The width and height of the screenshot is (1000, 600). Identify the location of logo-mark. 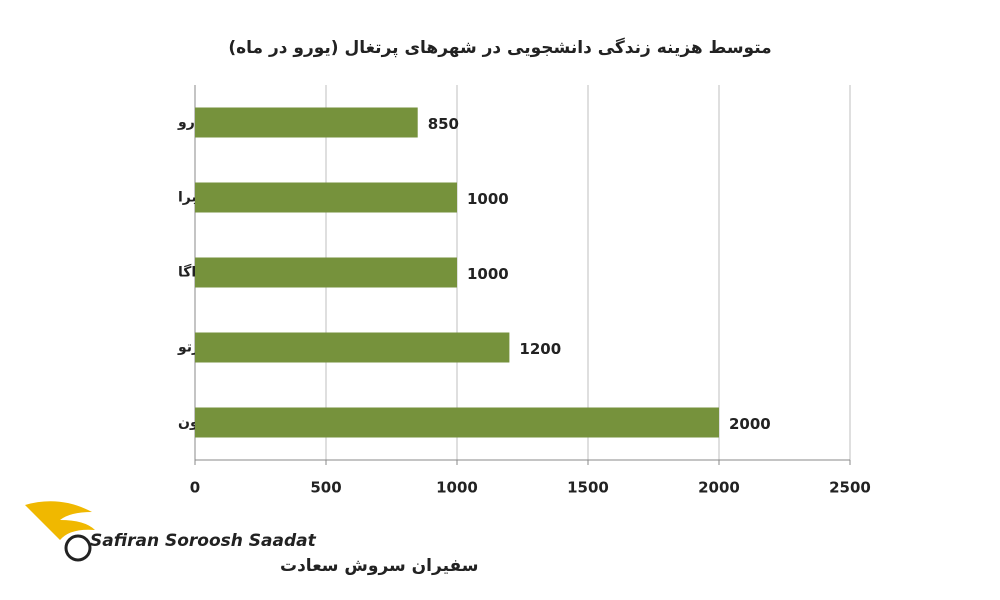
(78, 548).